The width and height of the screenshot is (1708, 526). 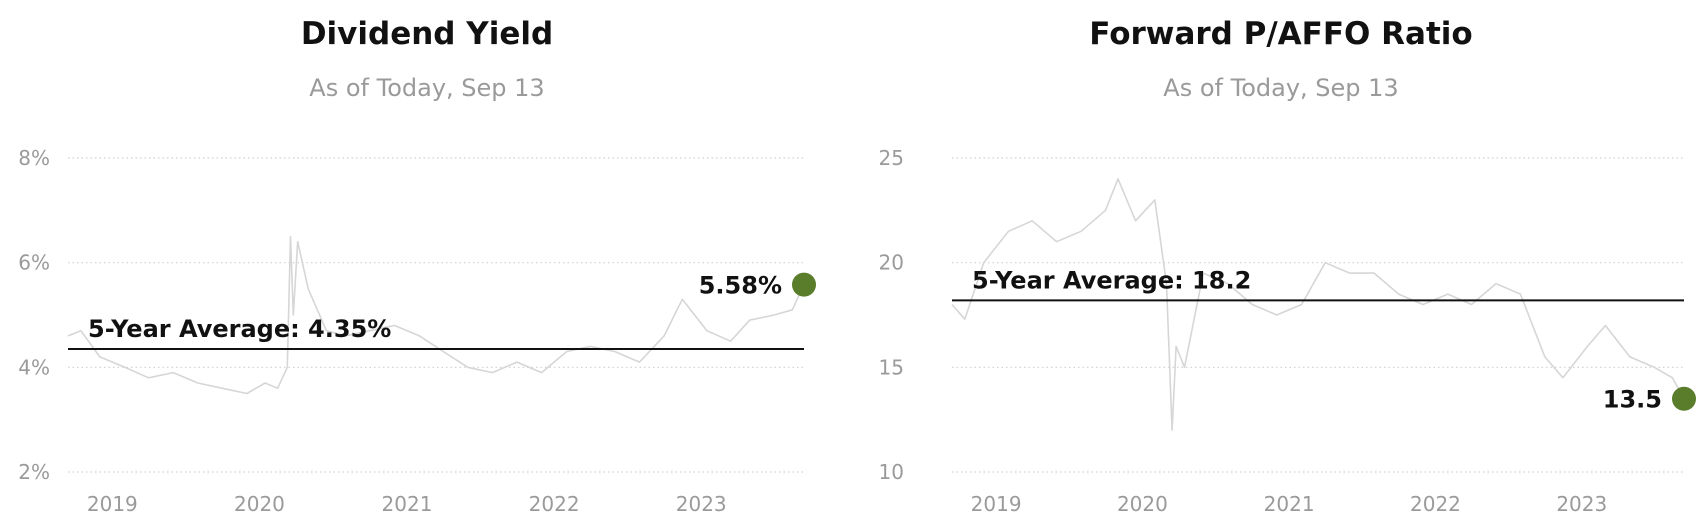 What do you see at coordinates (891, 367) in the screenshot?
I see `y-tick-label: 15` at bounding box center [891, 367].